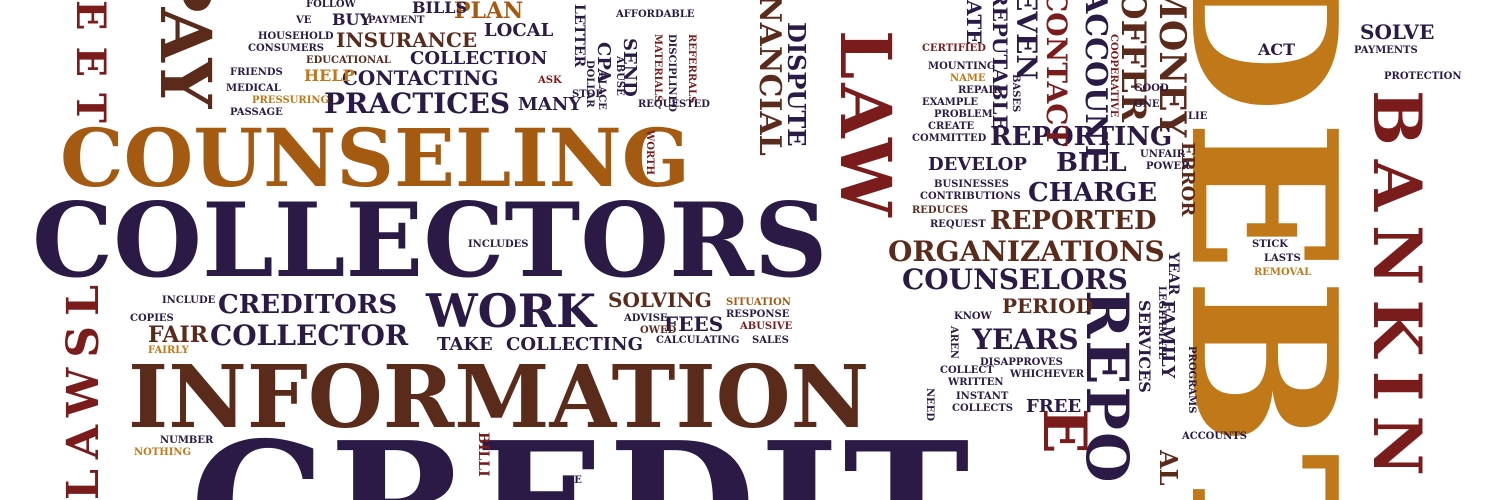 The image size is (1500, 500). Describe the element at coordinates (1151, 88) in the screenshot. I see `word-good: GOOD` at that location.